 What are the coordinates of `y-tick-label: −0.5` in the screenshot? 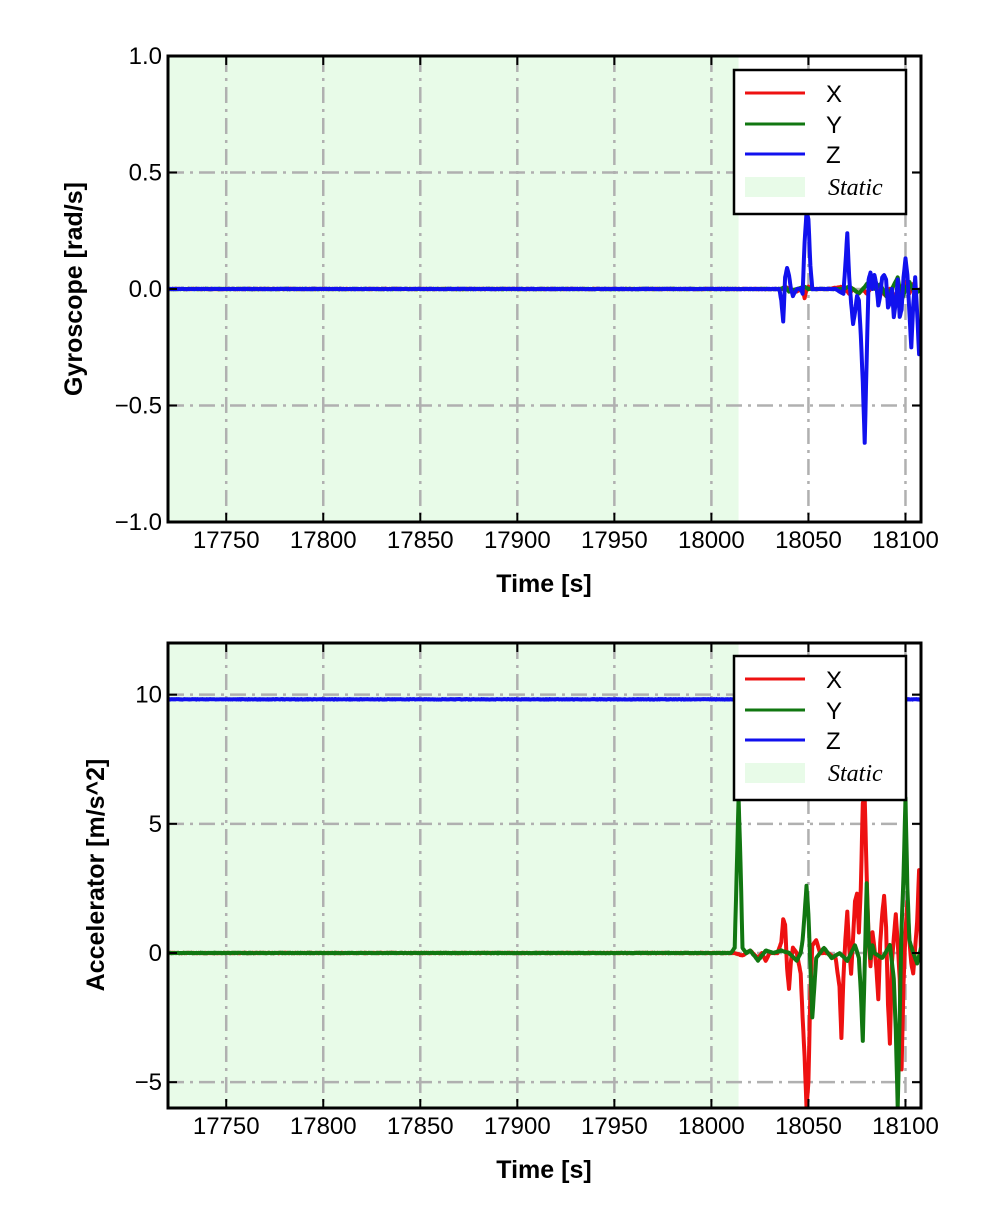 It's located at (138, 406).